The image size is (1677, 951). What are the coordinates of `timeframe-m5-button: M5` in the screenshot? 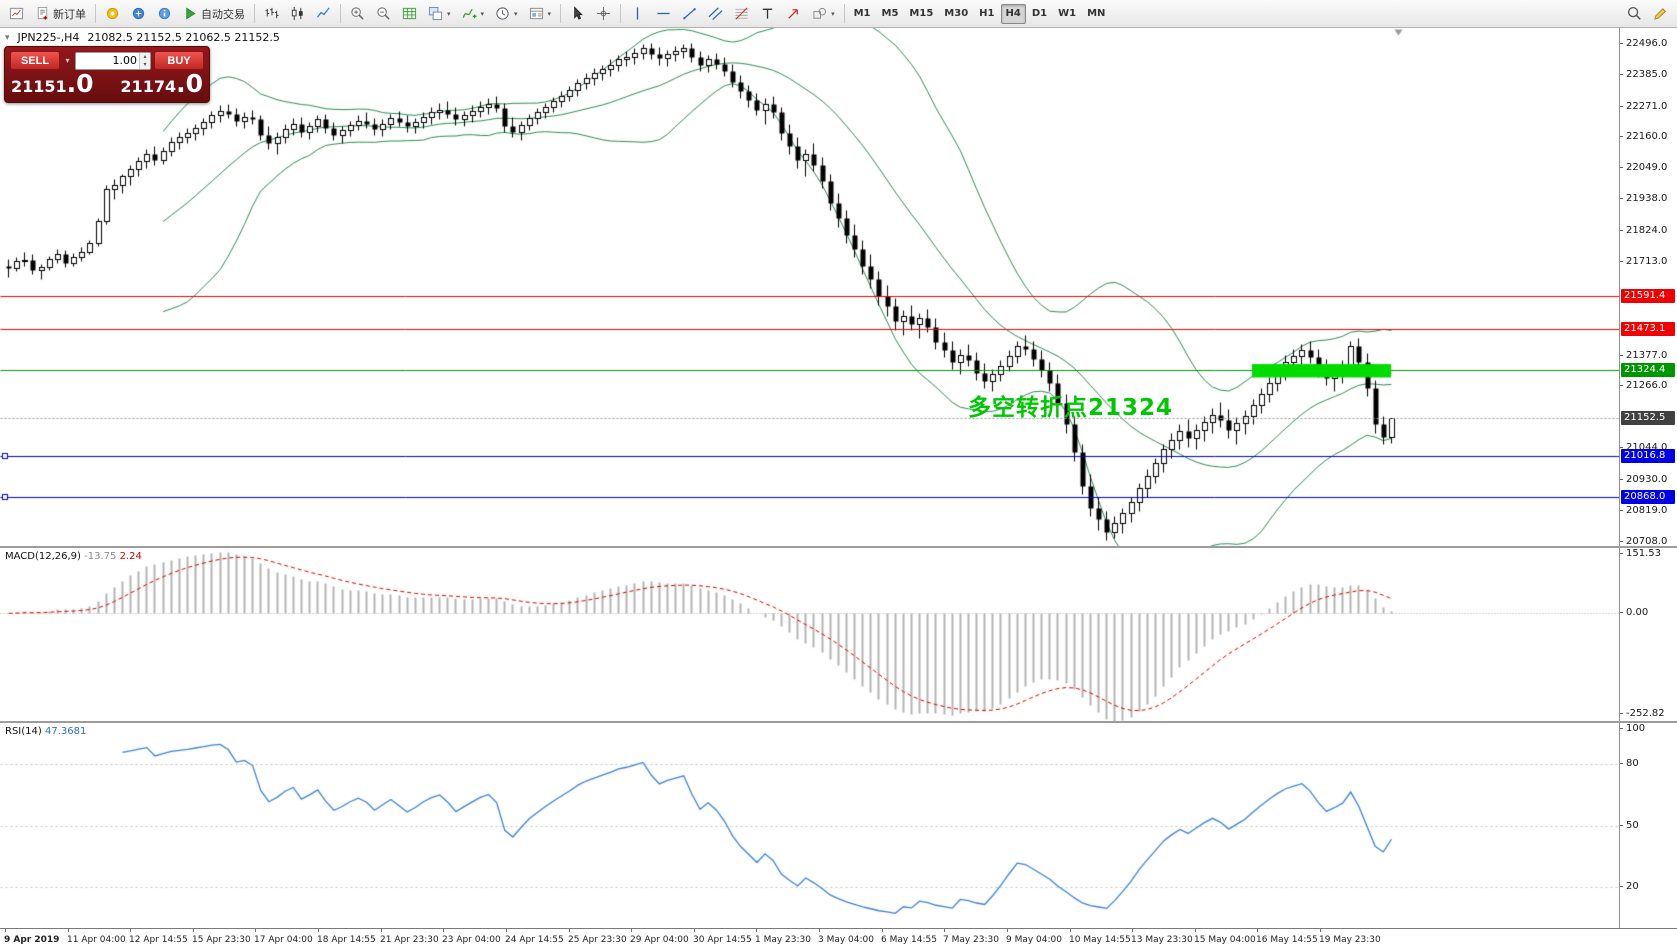 It's located at (890, 13).